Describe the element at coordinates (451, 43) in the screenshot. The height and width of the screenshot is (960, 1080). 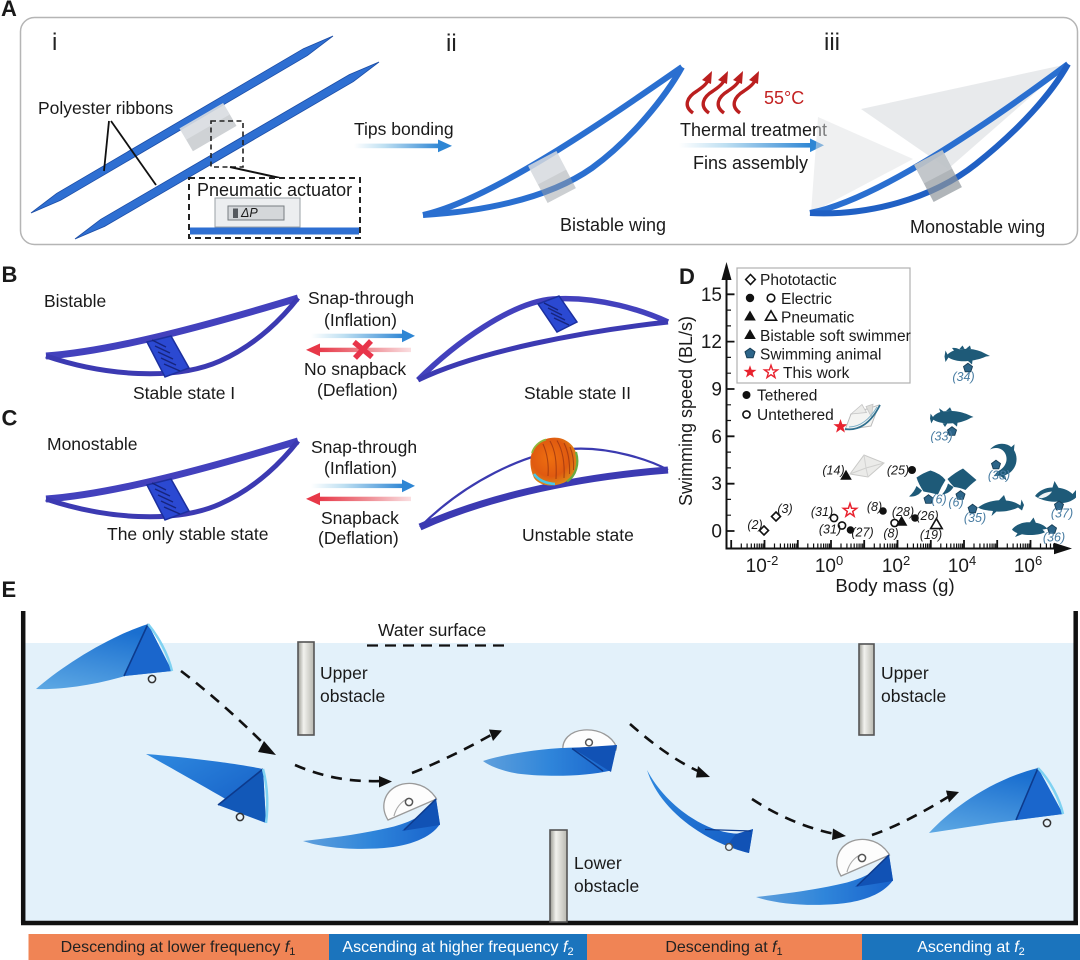
I see `svg-text: ii` at that location.